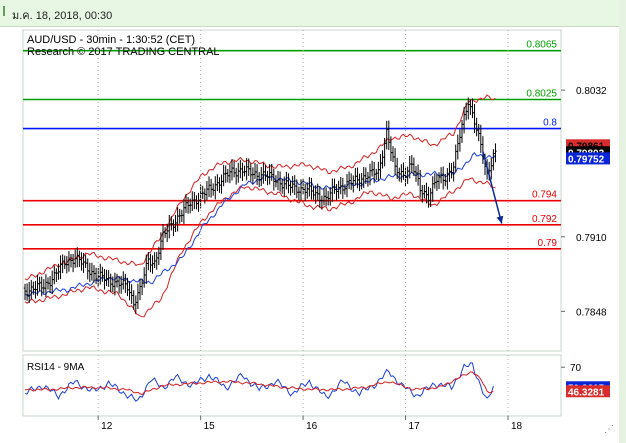 Image resolution: width=626 pixels, height=443 pixels. Describe the element at coordinates (609, 429) in the screenshot. I see `resize-grip-icon: ⋰` at that location.